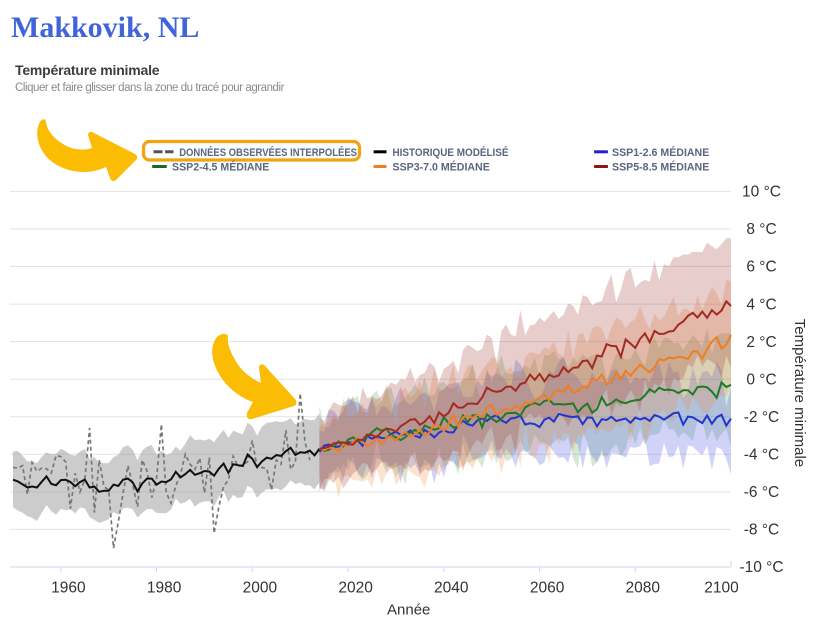  I want to click on svg-text: -10 °C, so click(761, 567).